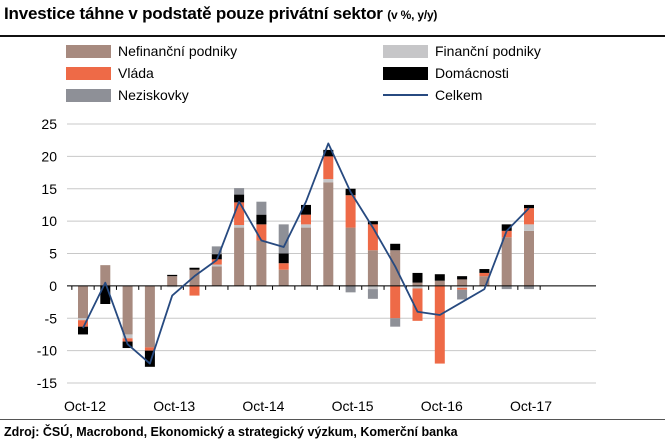 Image resolution: width=665 pixels, height=448 pixels. I want to click on y-tick-label: 5, so click(53, 254).